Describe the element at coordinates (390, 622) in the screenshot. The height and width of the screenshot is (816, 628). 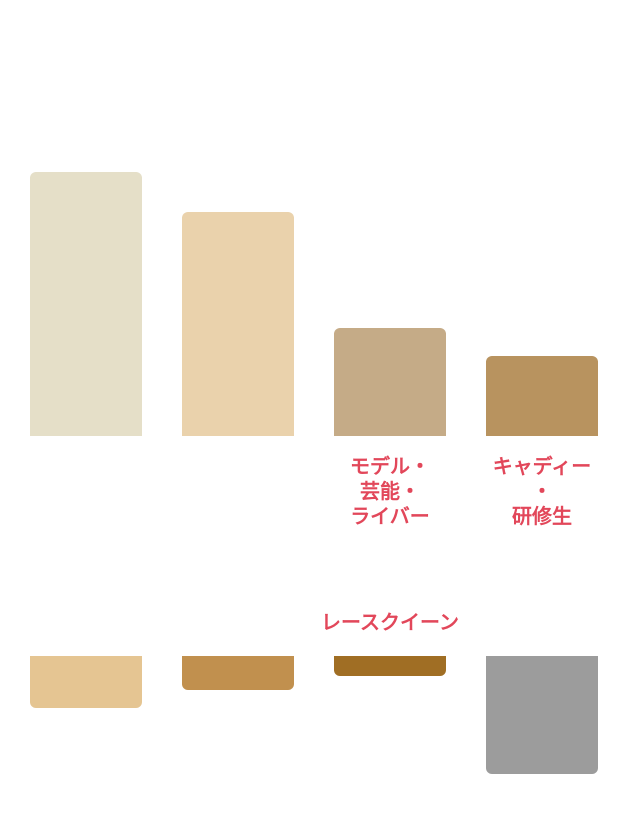
I see `bar-label: レースクイーン` at that location.